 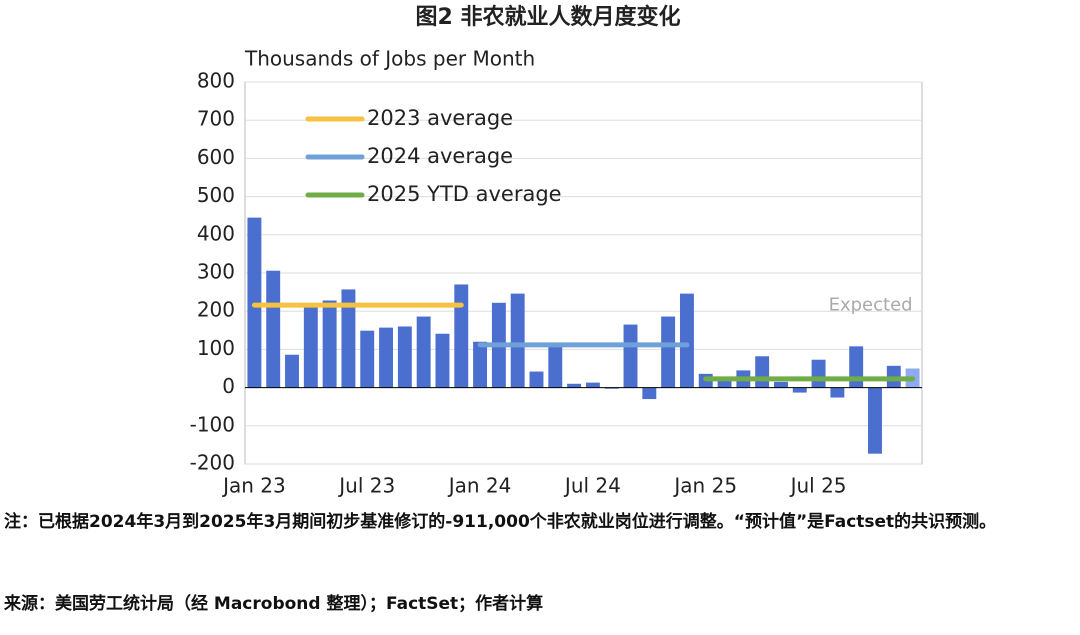 I want to click on y-tick-label: 500, so click(x=216, y=195).